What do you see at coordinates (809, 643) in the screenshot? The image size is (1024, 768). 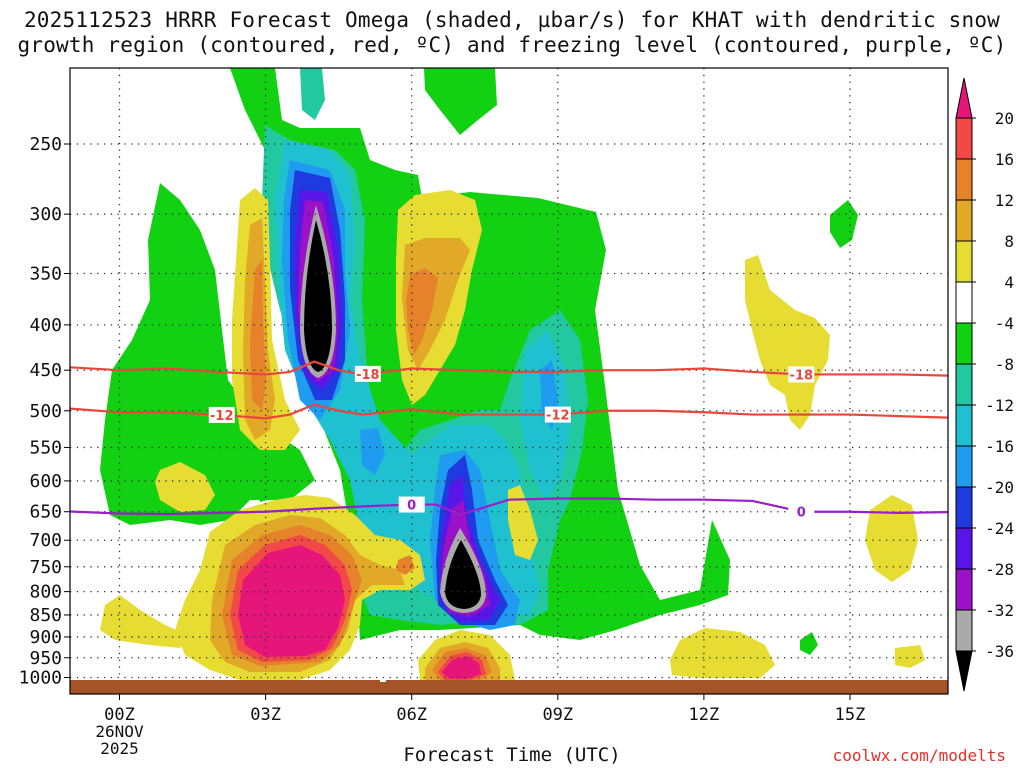 I see `omega-region-green-blob-b` at bounding box center [809, 643].